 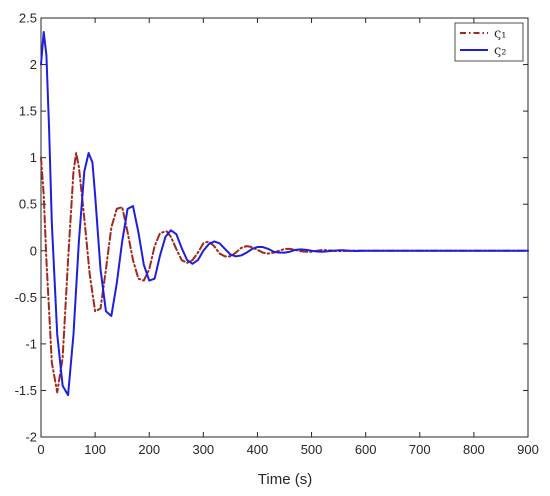 I want to click on y-tick-label: 1.5, so click(x=28, y=111).